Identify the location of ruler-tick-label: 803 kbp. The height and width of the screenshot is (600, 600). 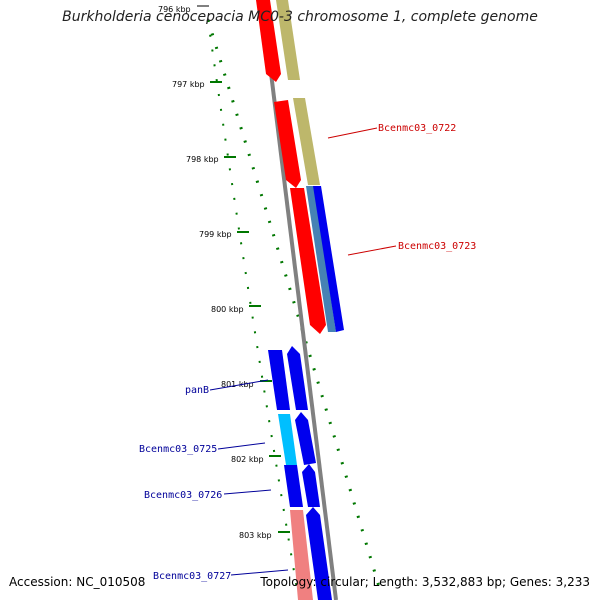
(255, 535).